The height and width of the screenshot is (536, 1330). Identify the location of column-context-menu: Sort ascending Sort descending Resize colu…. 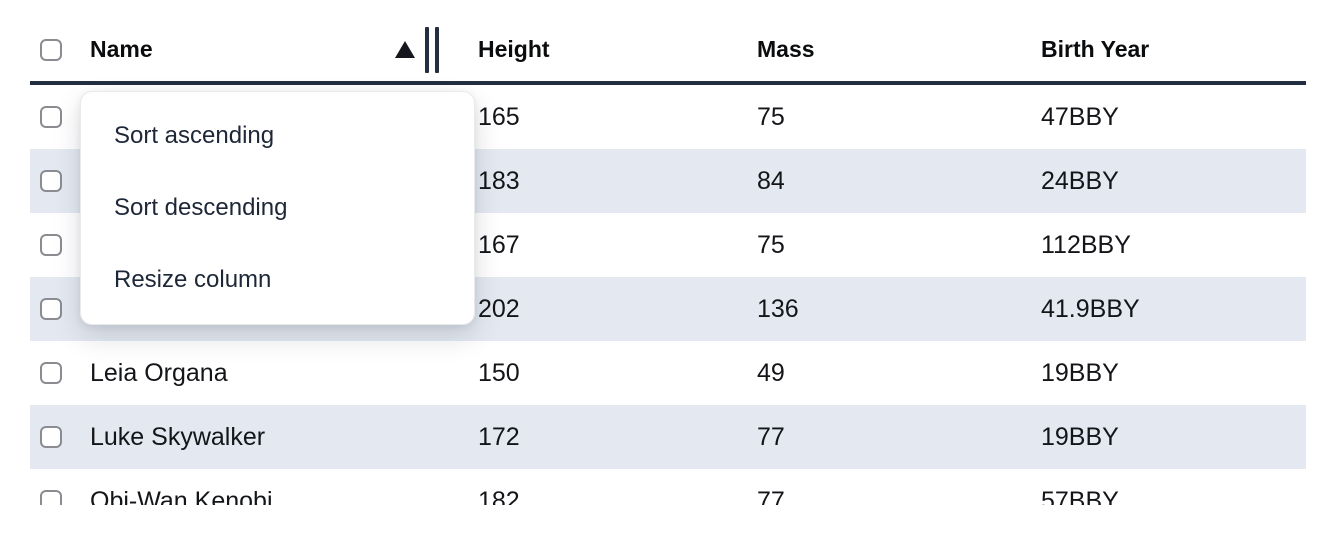
(277, 208).